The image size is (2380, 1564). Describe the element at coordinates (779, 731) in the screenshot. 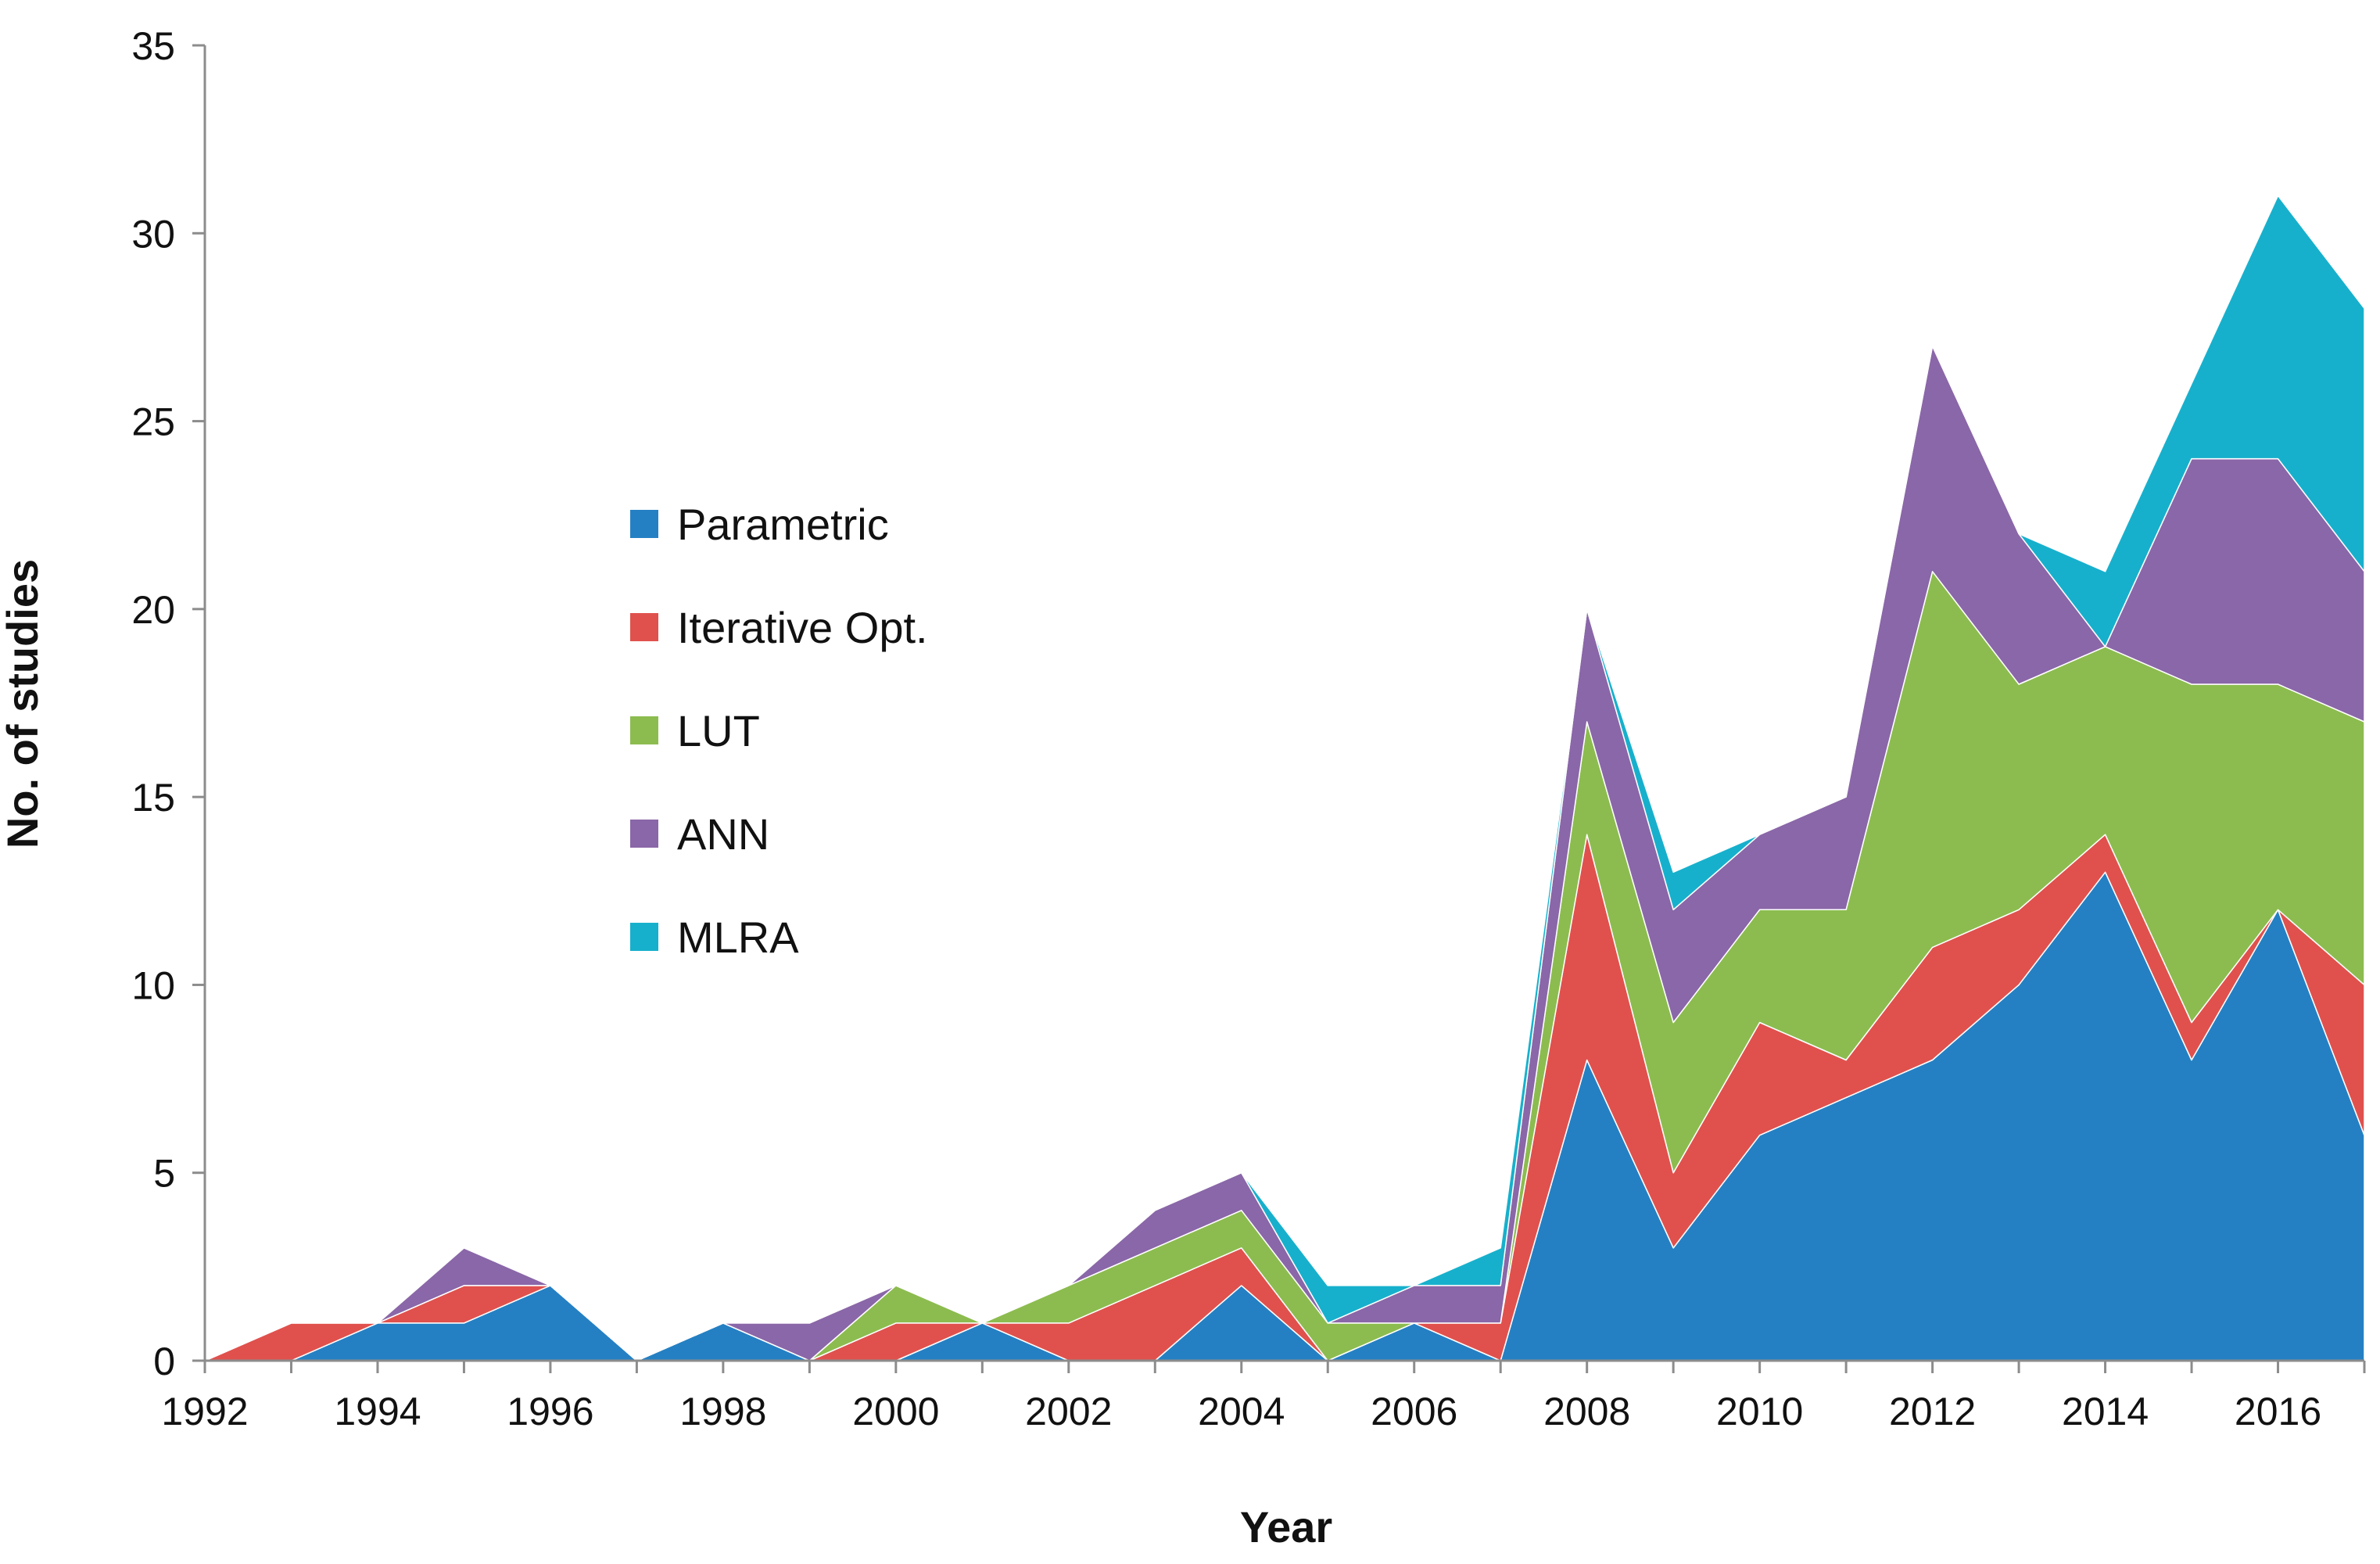

I see `legend: Parametric Iterative Opt. LUT ANN MLRA` at that location.